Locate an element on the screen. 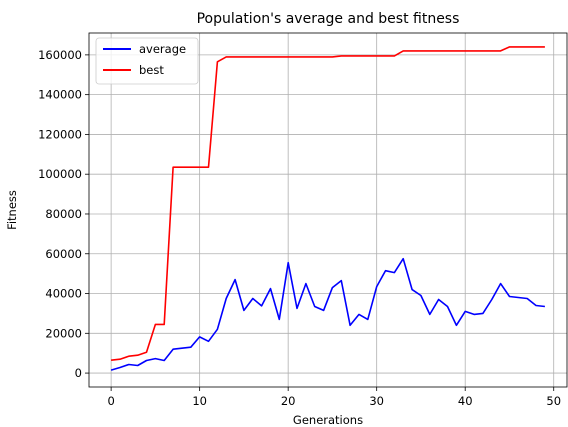 This screenshot has width=568, height=427. x-tick-label: 0 is located at coordinates (110, 401).